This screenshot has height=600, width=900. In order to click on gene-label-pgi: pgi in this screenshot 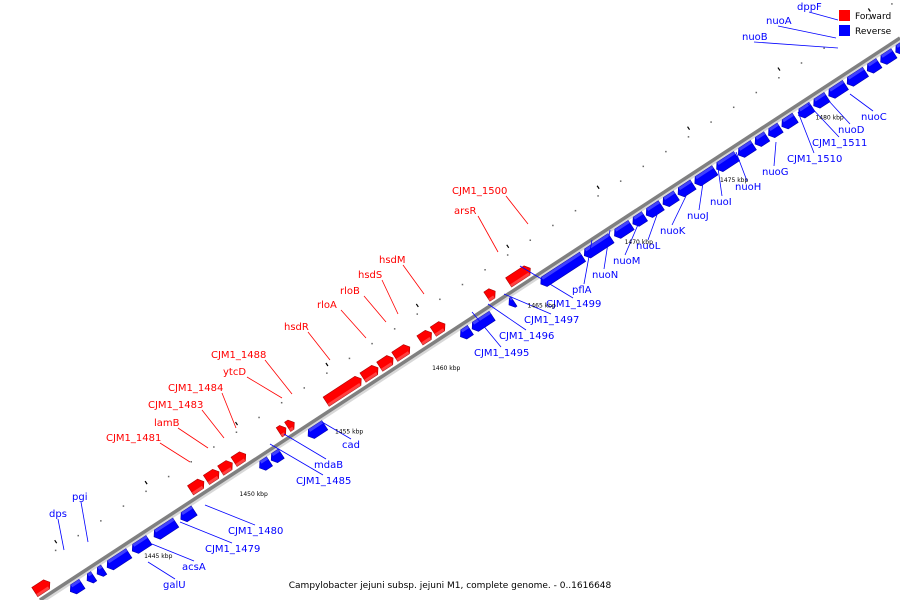, I will do `click(79, 497)`.